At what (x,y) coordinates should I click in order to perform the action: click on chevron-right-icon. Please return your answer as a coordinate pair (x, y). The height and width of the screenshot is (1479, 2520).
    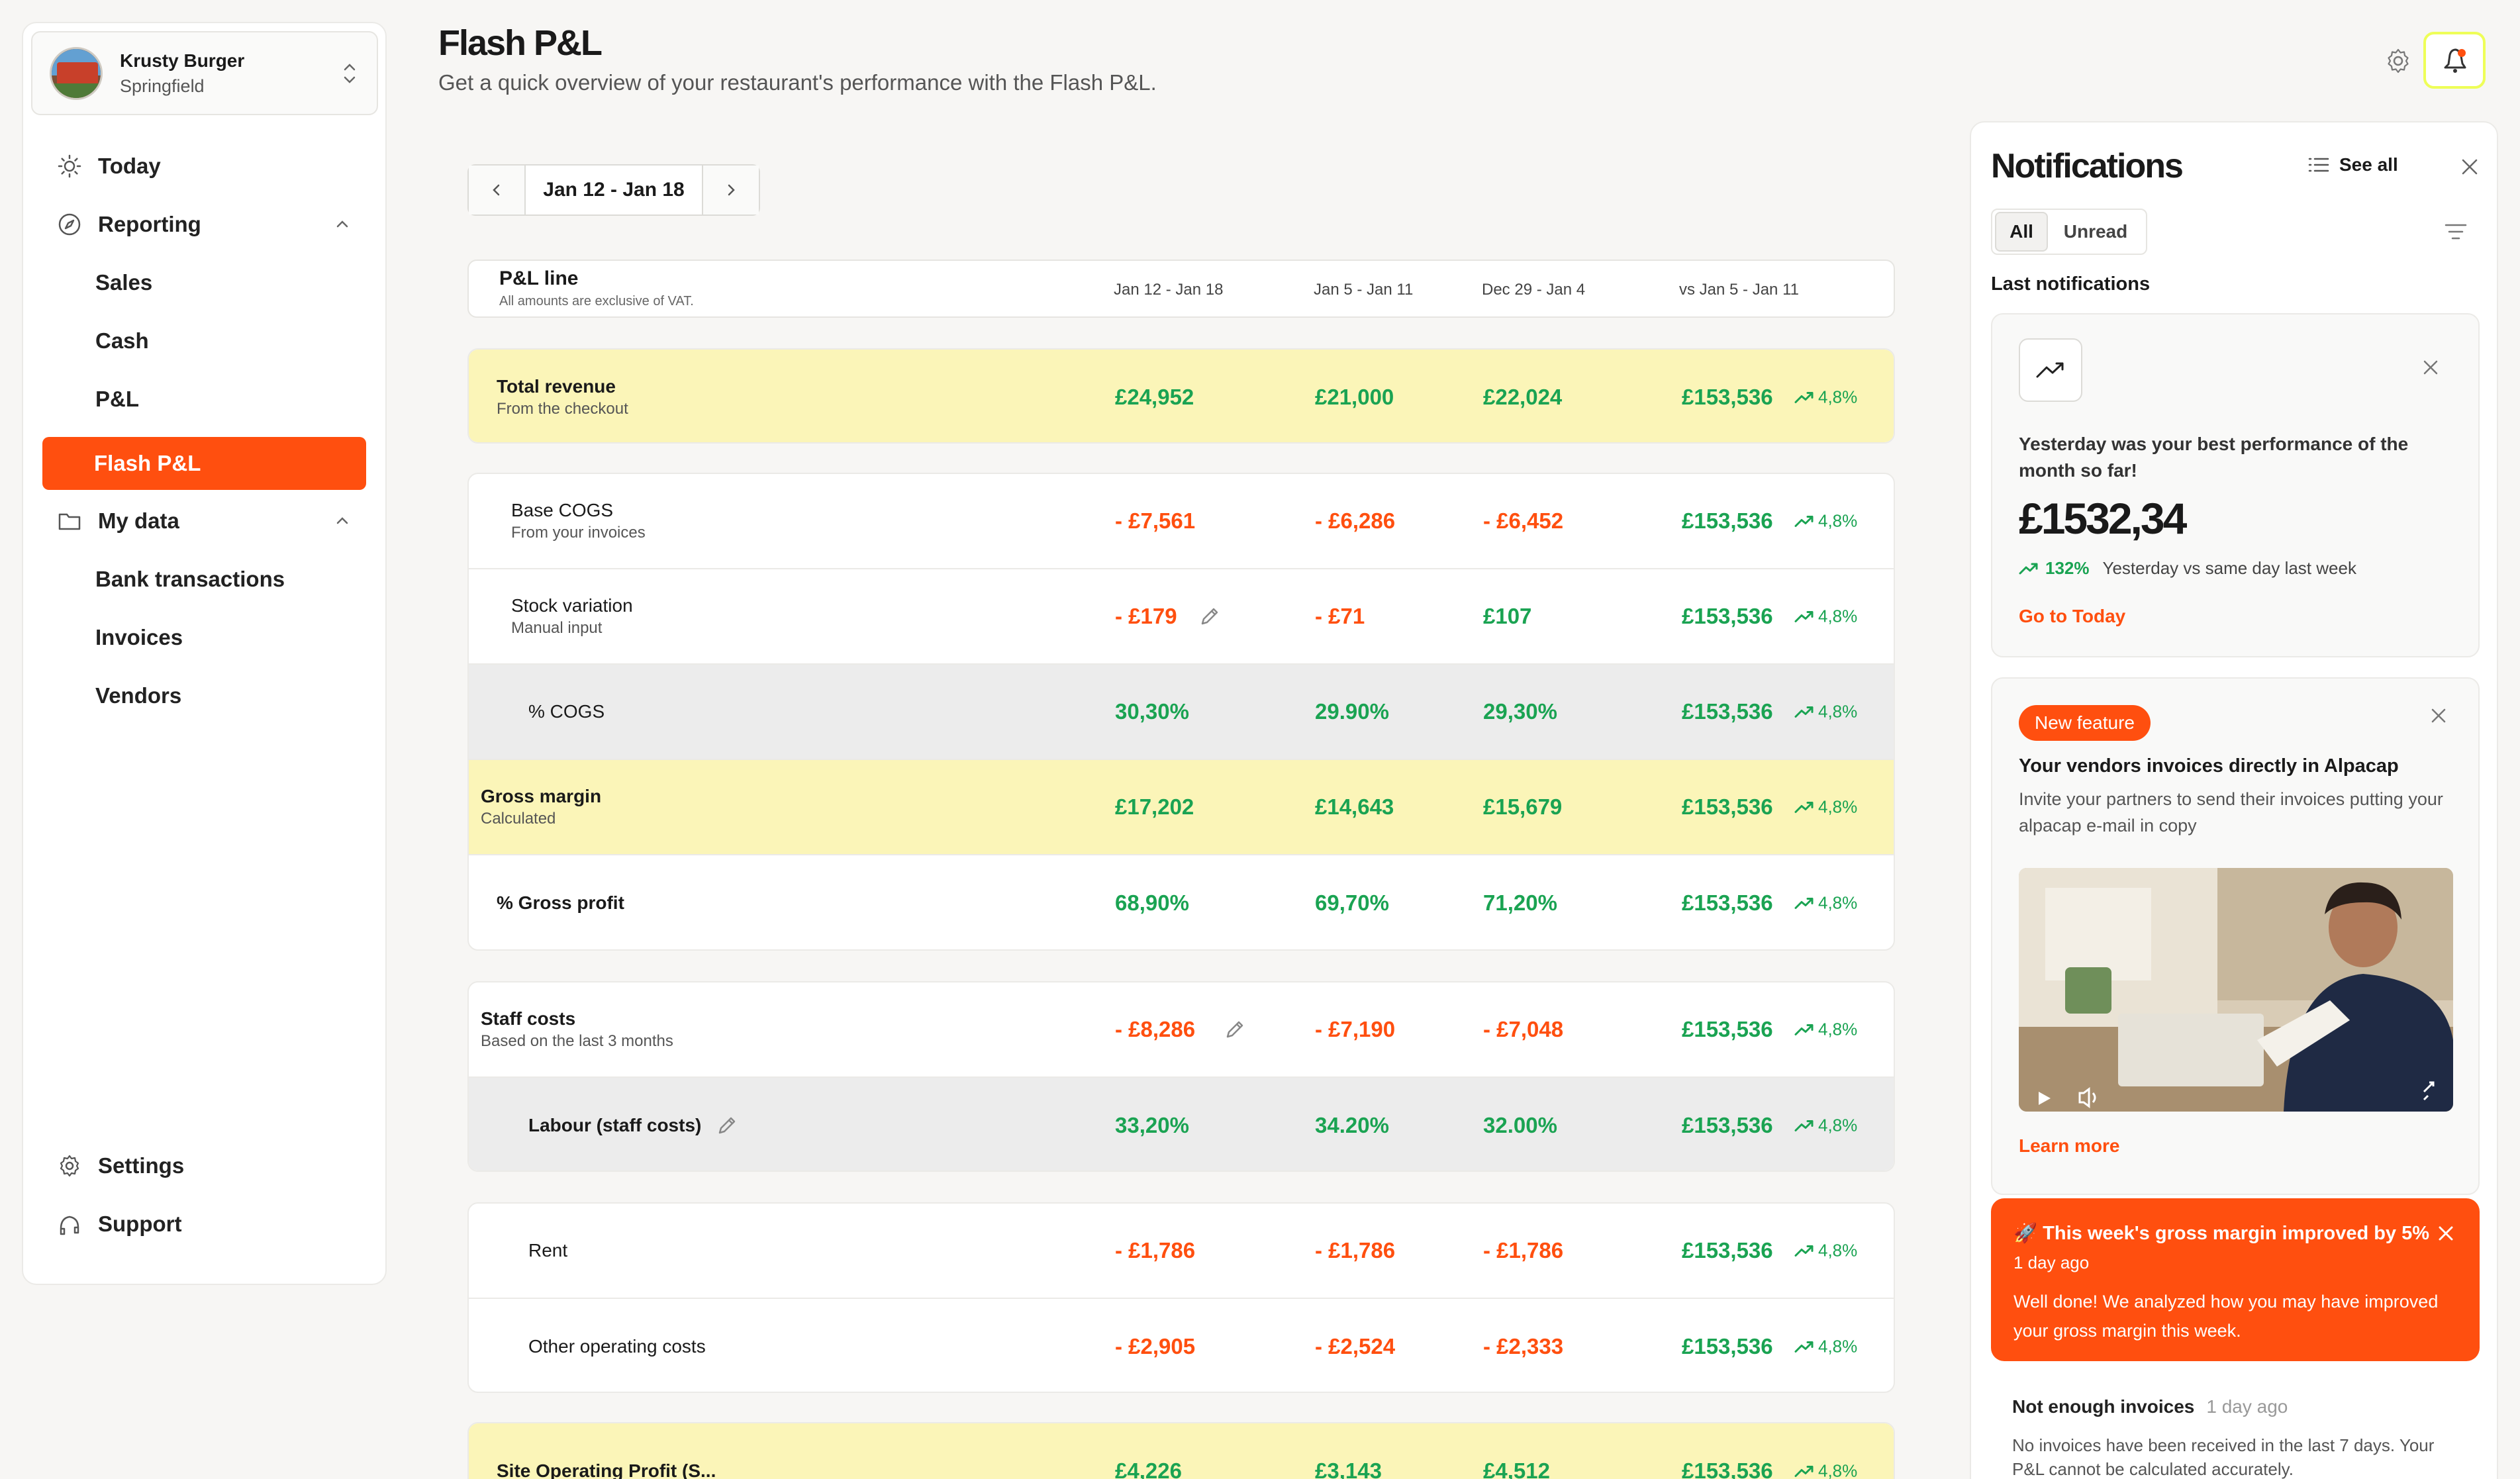
    Looking at the image, I should click on (731, 190).